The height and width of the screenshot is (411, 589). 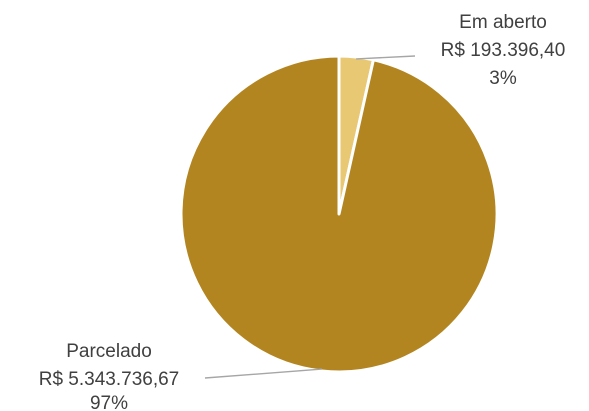 What do you see at coordinates (109, 351) in the screenshot?
I see `slice-label-name-parcelado: Parcelado` at bounding box center [109, 351].